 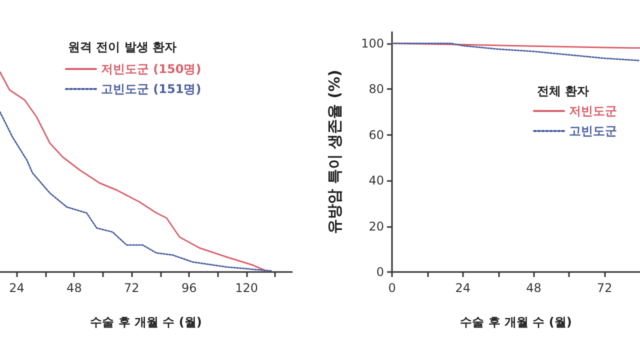 What do you see at coordinates (122, 47) in the screenshot?
I see `legend-title: 원격 전이 발생 환자` at bounding box center [122, 47].